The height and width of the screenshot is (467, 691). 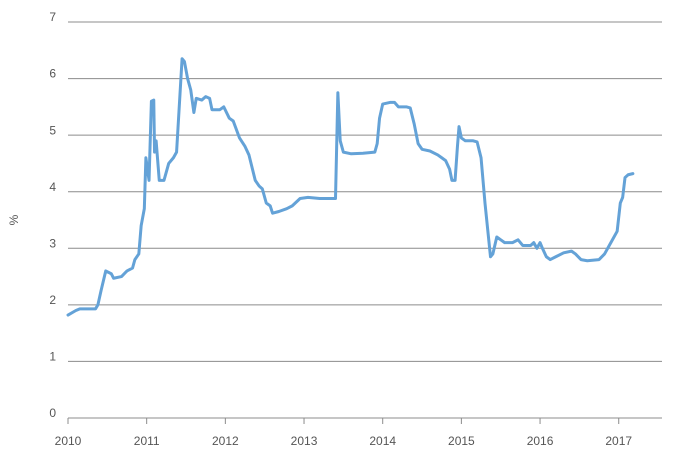 I want to click on y-tick-label: 3, so click(x=52, y=243).